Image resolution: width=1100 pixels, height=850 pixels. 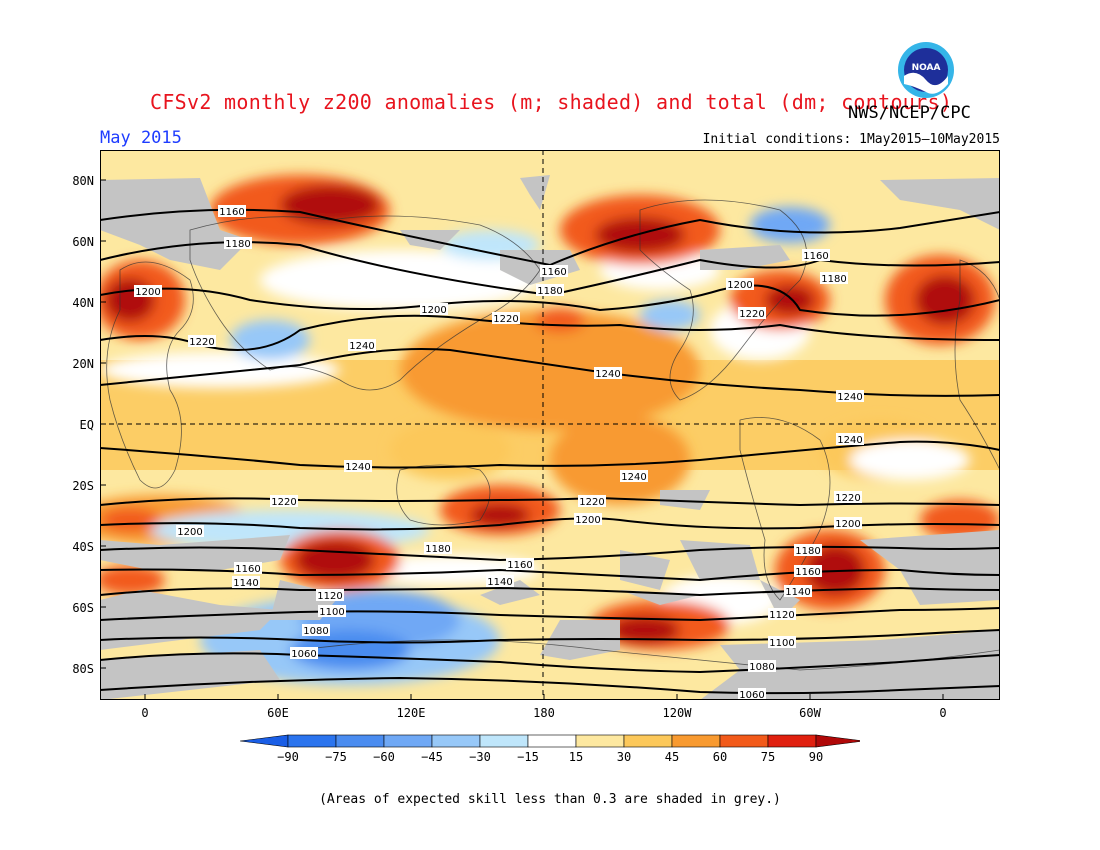 I want to click on lat-label-40n: 40N, so click(x=83, y=303).